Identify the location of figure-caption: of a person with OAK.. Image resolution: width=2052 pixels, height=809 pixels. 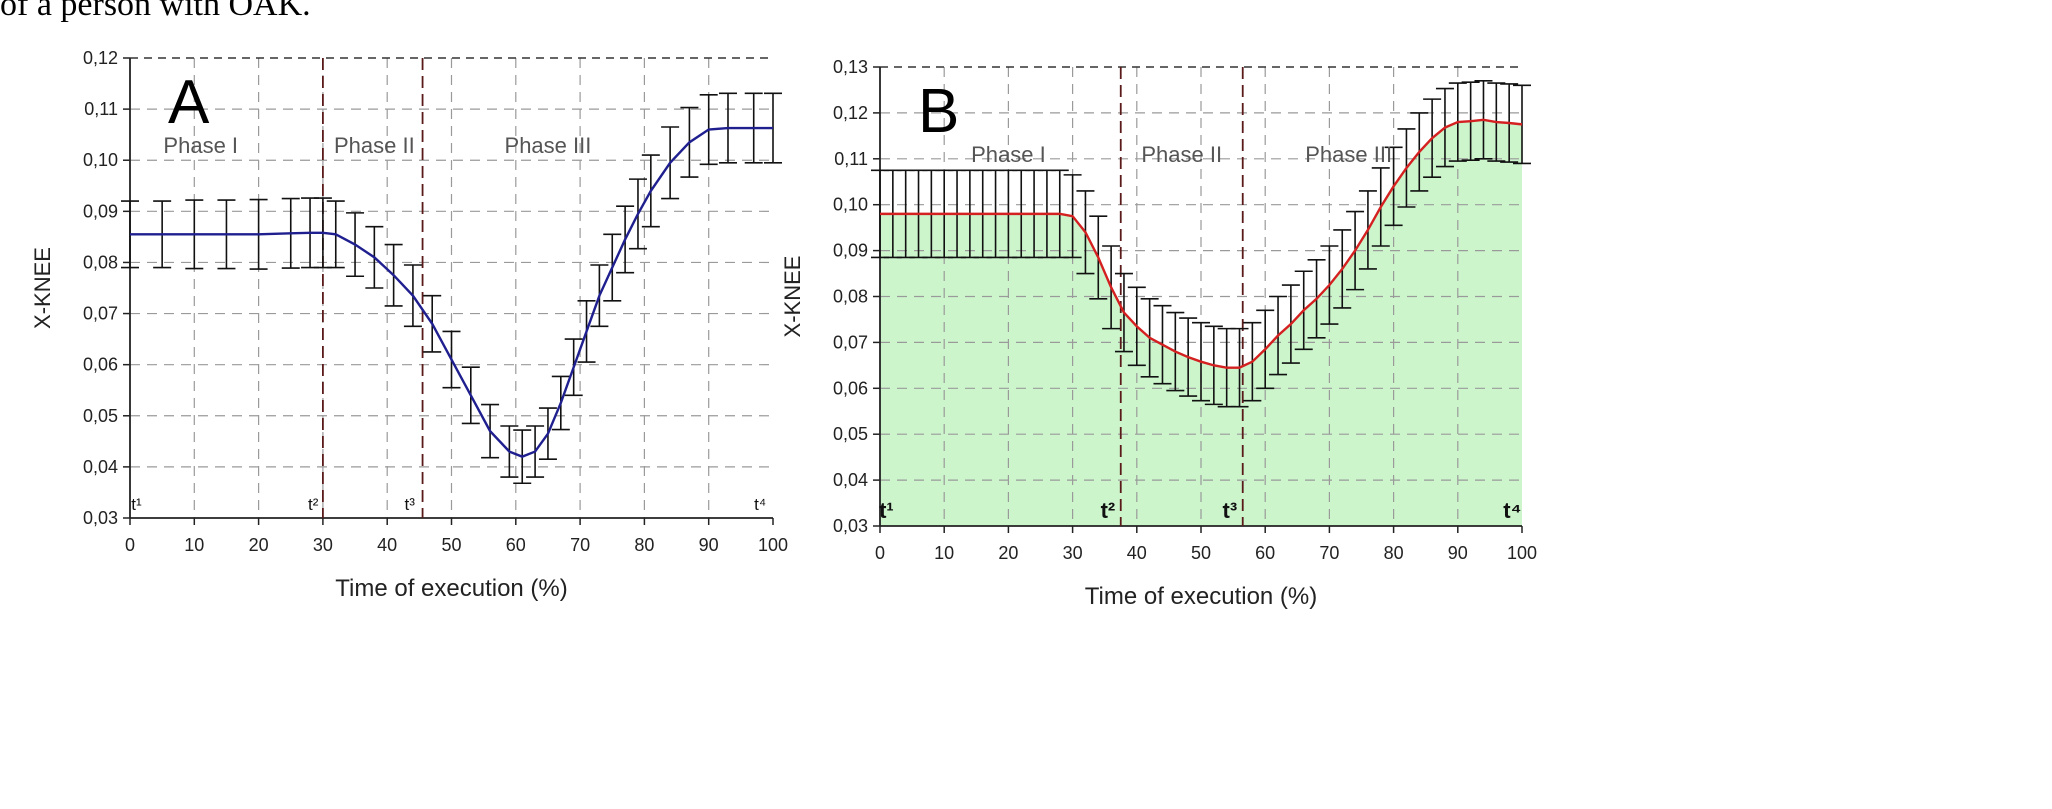
(155, 11).